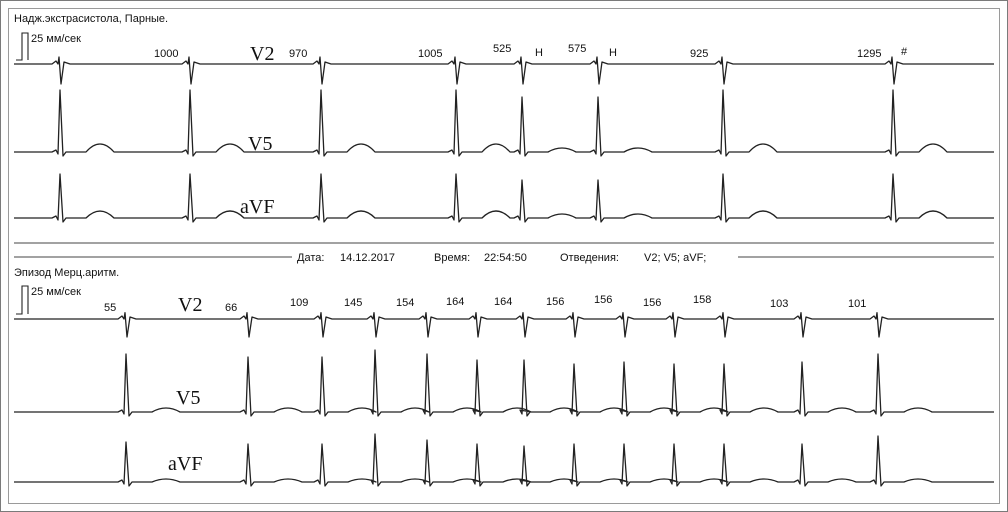  Describe the element at coordinates (857, 304) in the screenshot. I see `bottom-interval-label: 101` at that location.